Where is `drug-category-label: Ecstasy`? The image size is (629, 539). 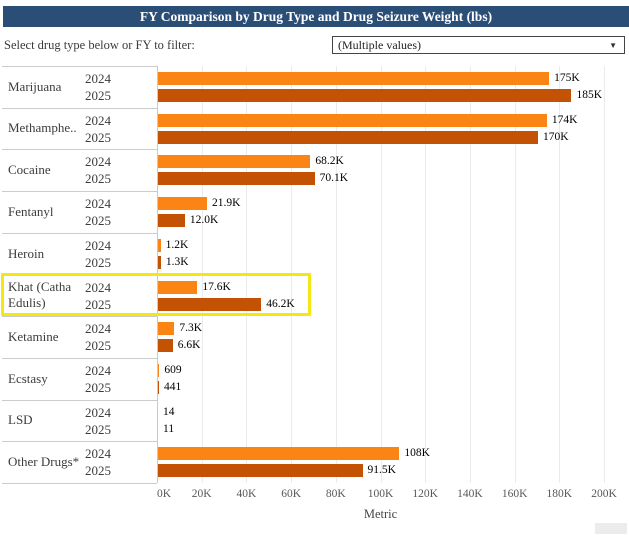
drug-category-label: Ecstasy is located at coordinates (28, 378).